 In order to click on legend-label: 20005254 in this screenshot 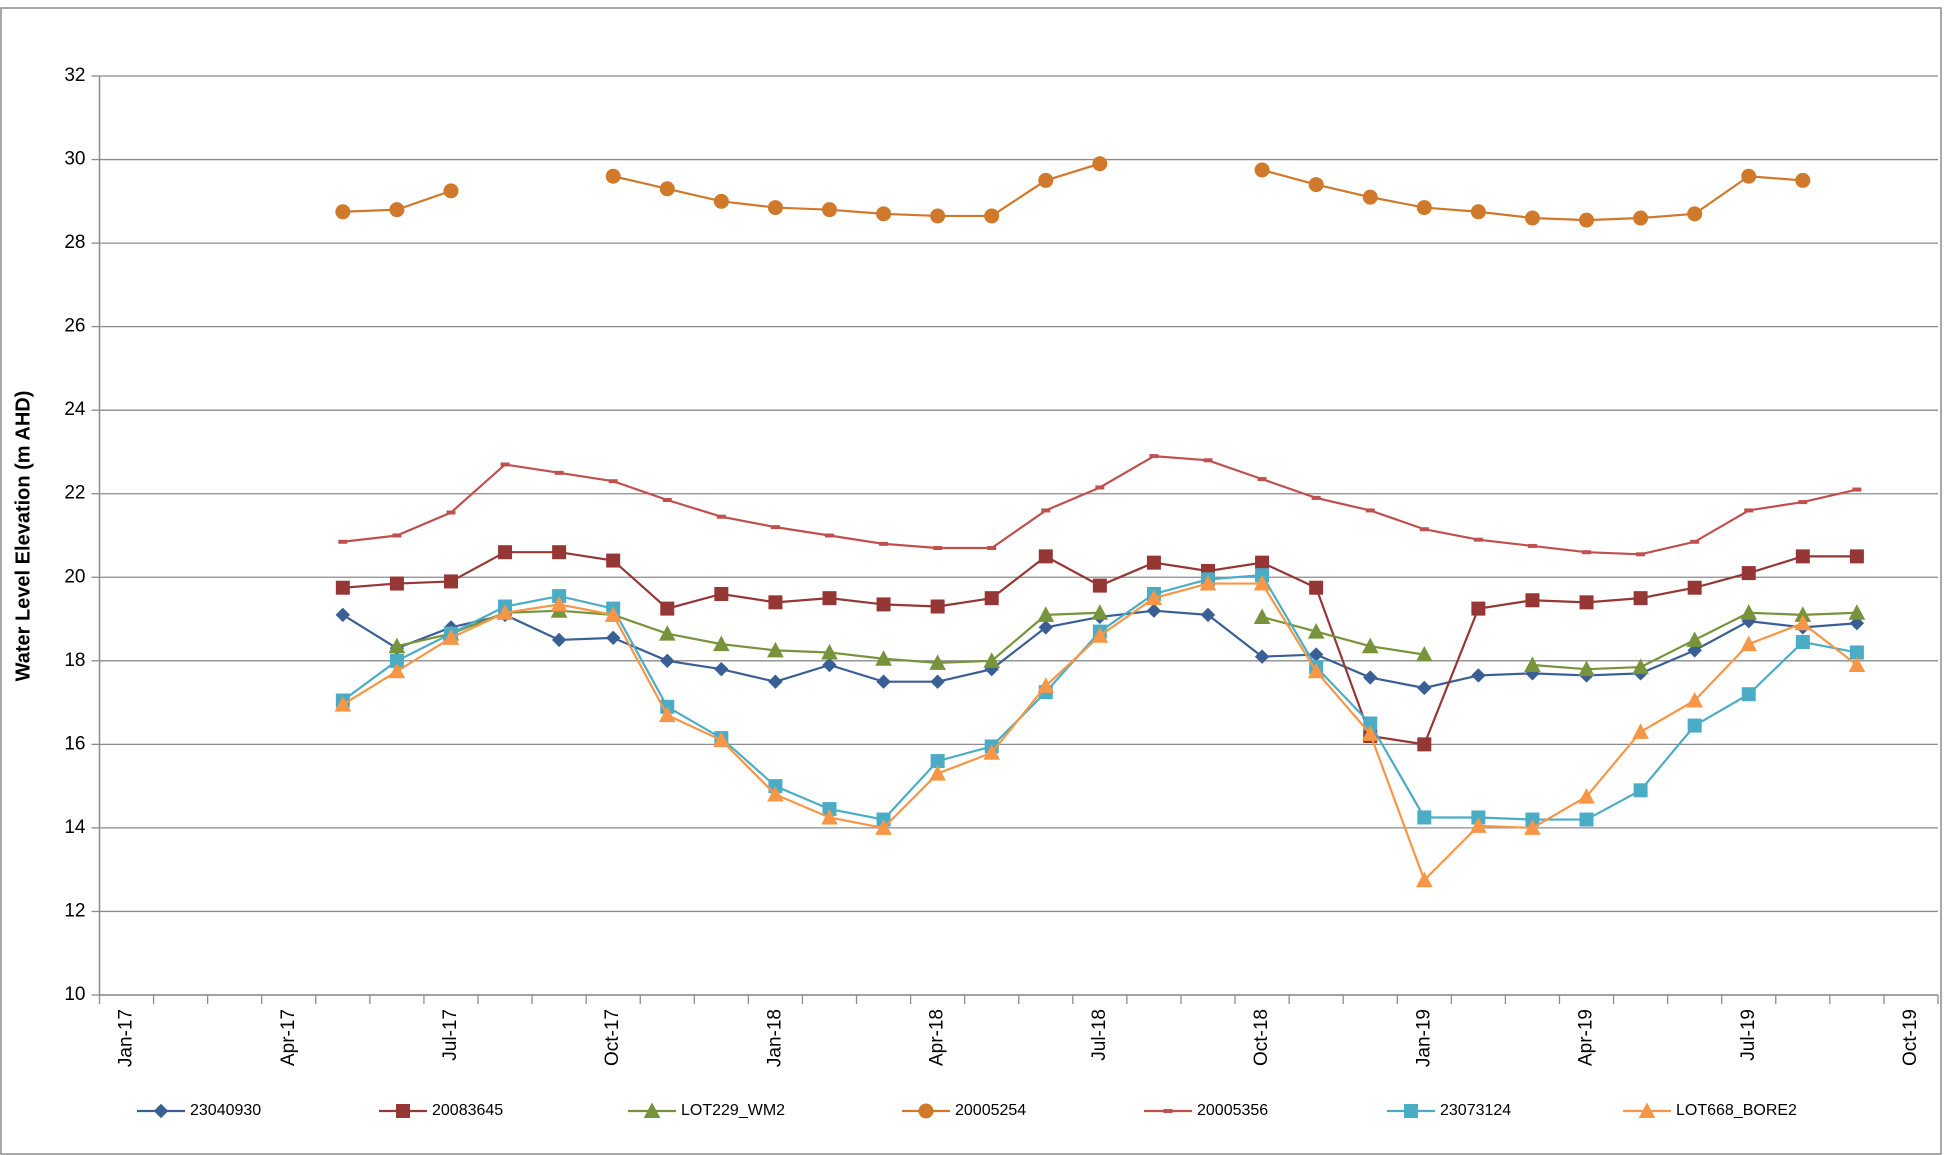, I will do `click(990, 1110)`.